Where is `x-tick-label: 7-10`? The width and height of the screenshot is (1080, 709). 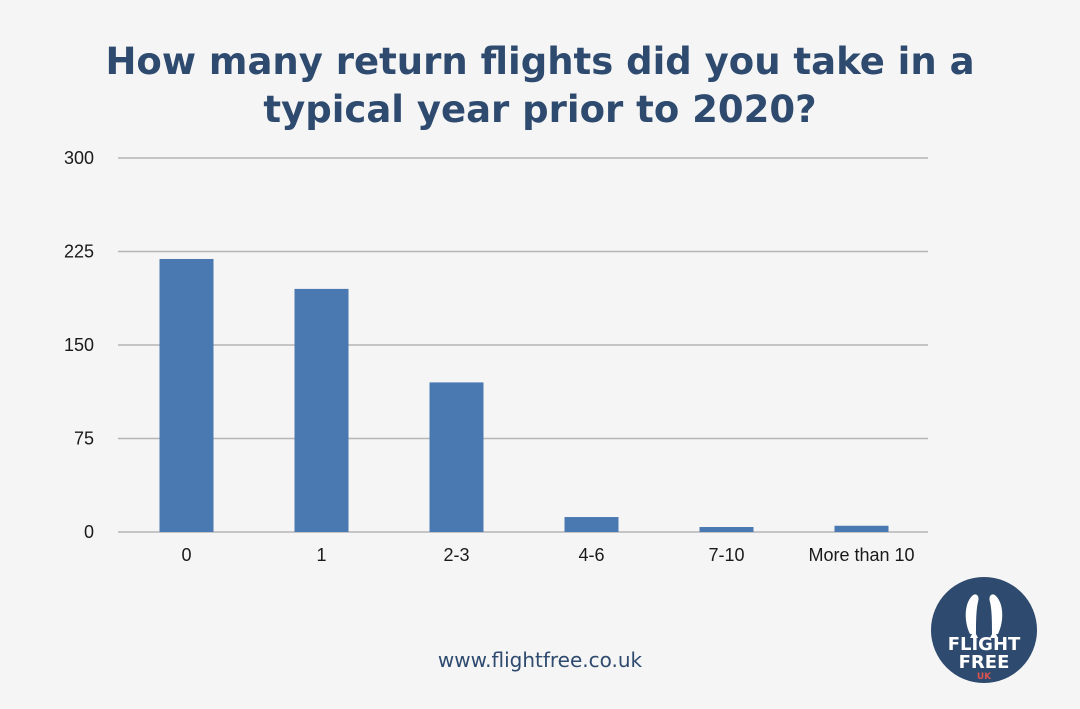 x-tick-label: 7-10 is located at coordinates (726, 555).